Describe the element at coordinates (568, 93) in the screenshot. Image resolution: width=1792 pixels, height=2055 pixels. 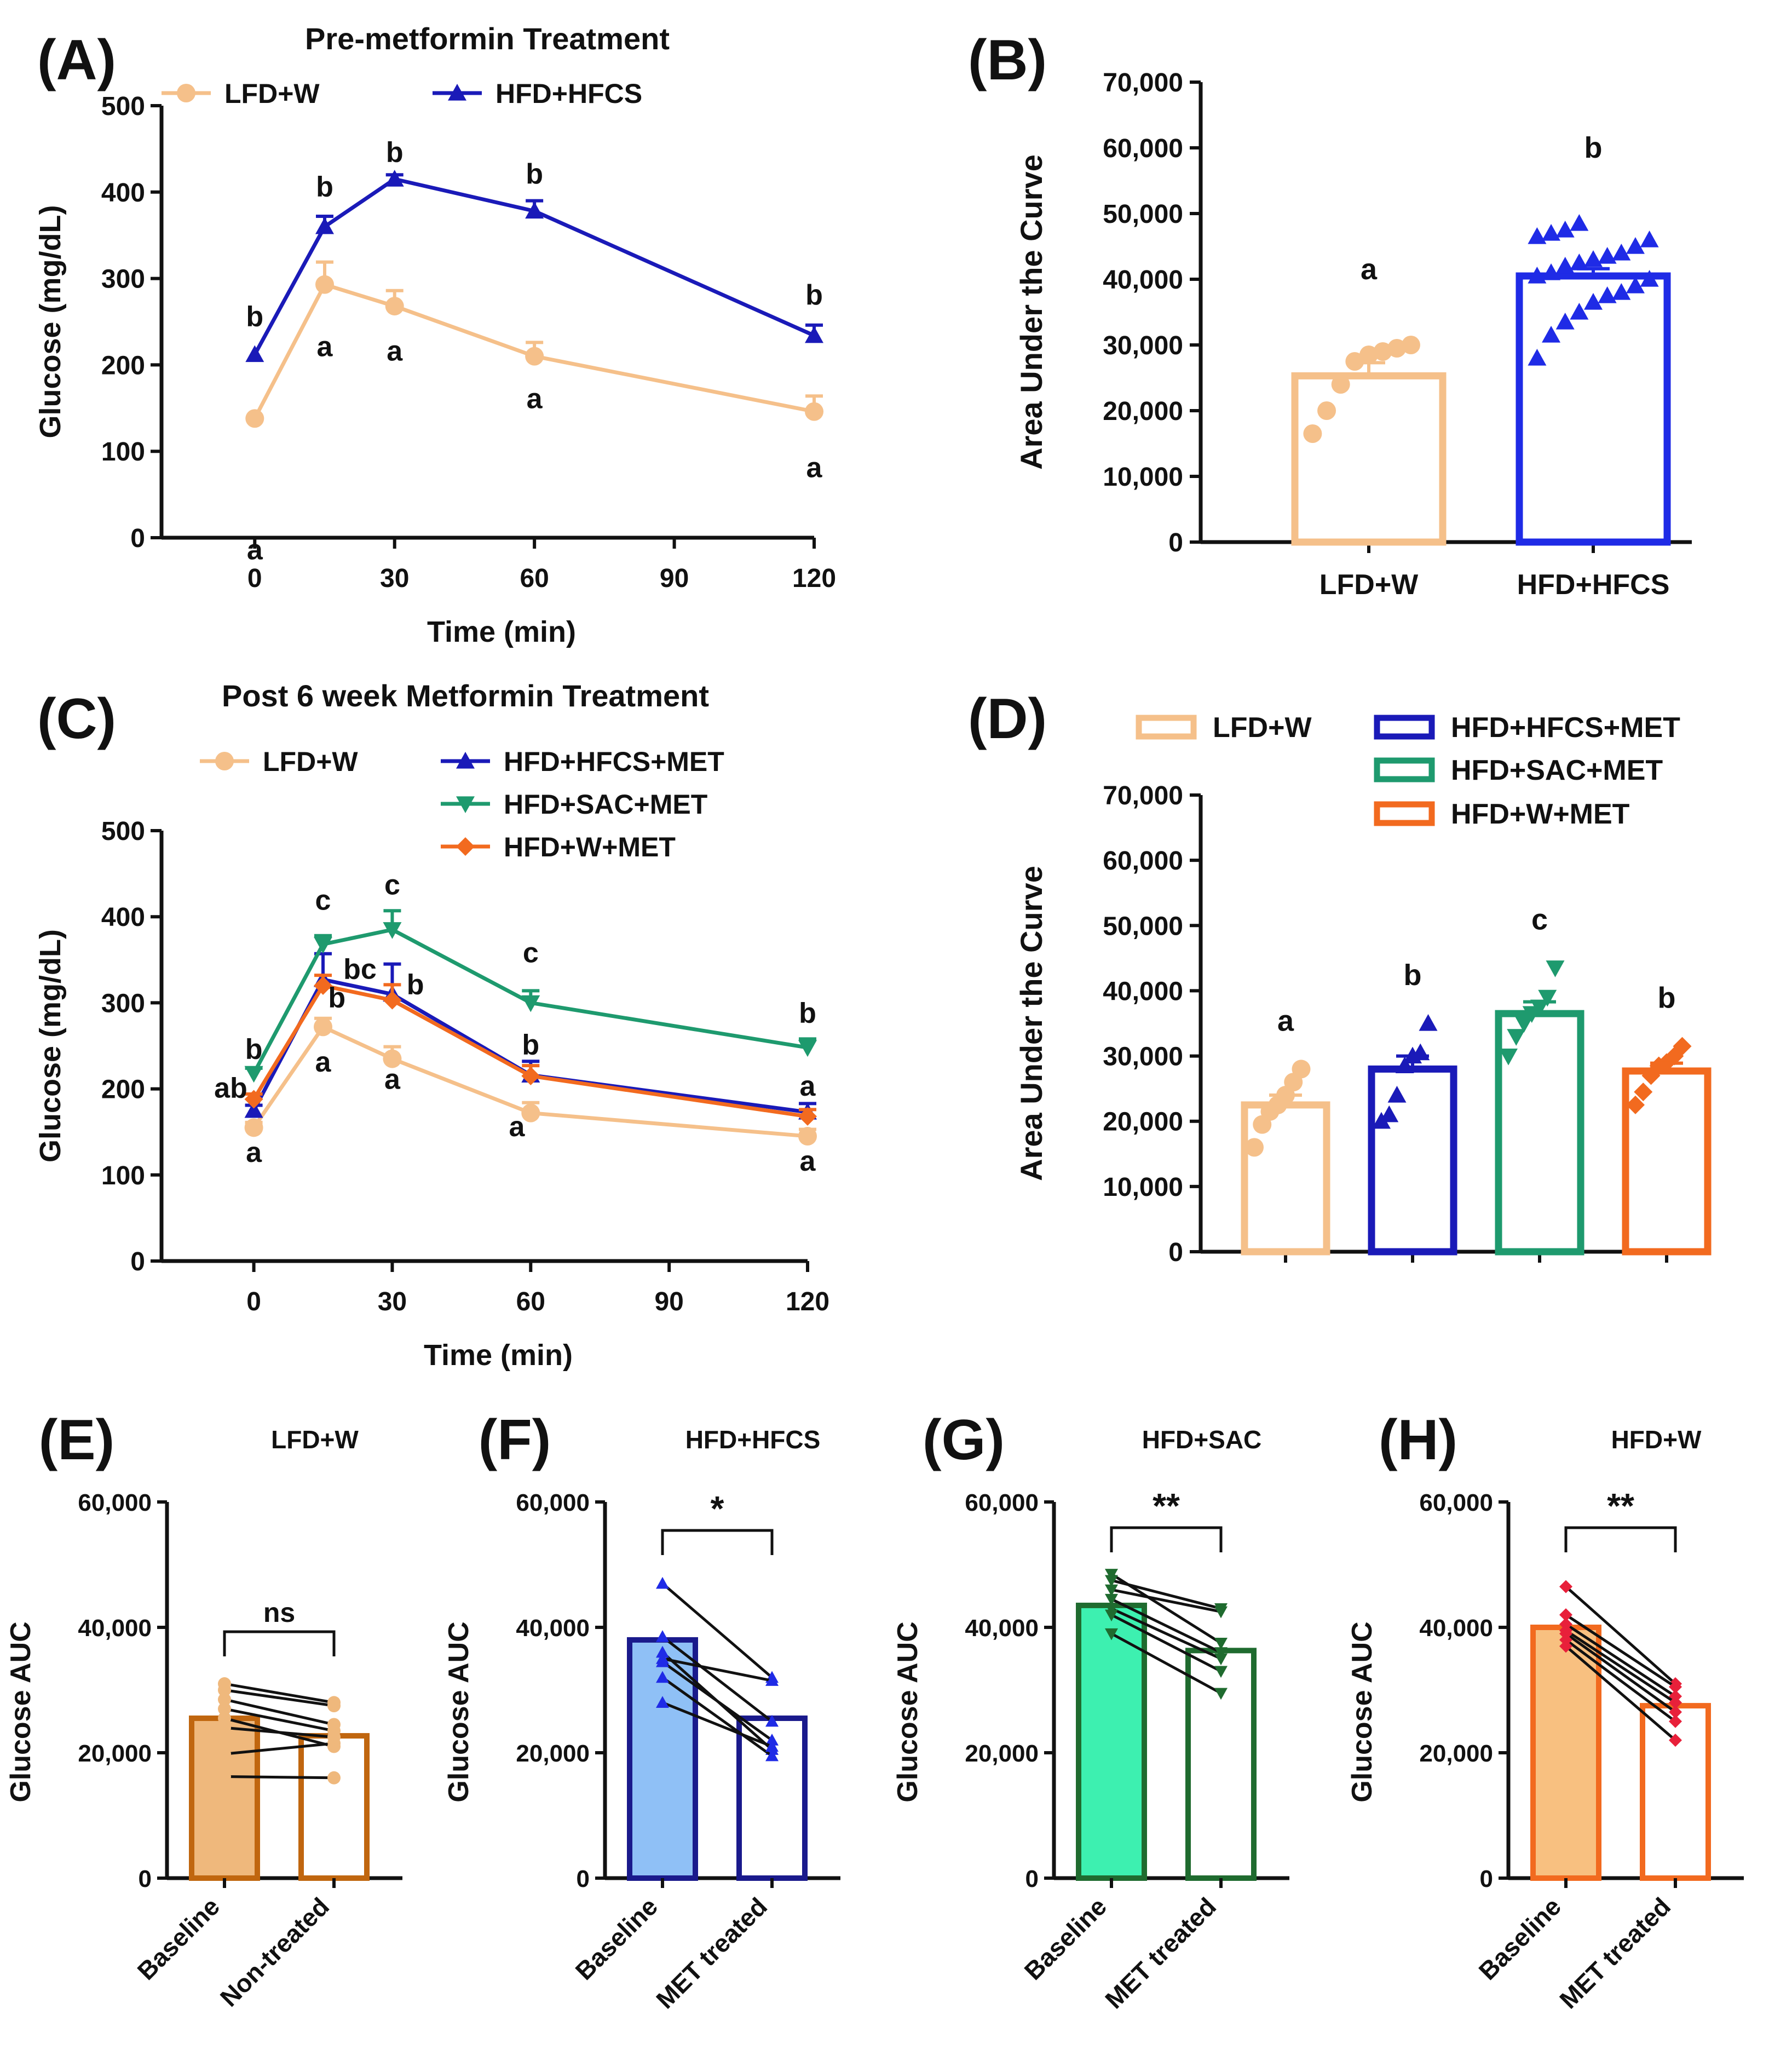
I see `legend-label: HFD+HFCS` at that location.